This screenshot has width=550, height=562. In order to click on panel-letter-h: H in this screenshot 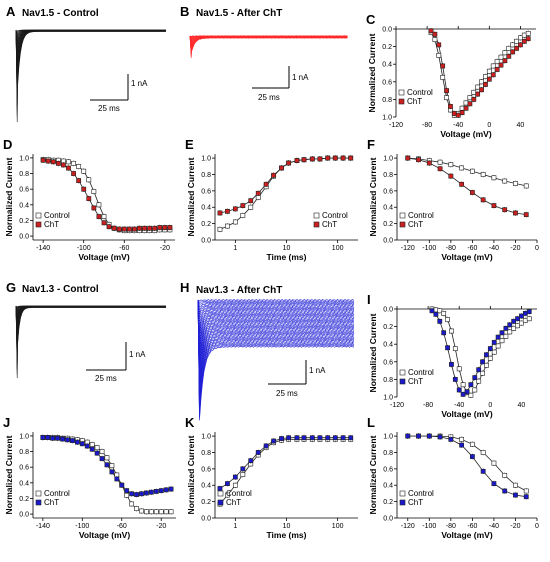, I will do `click(184, 287)`.